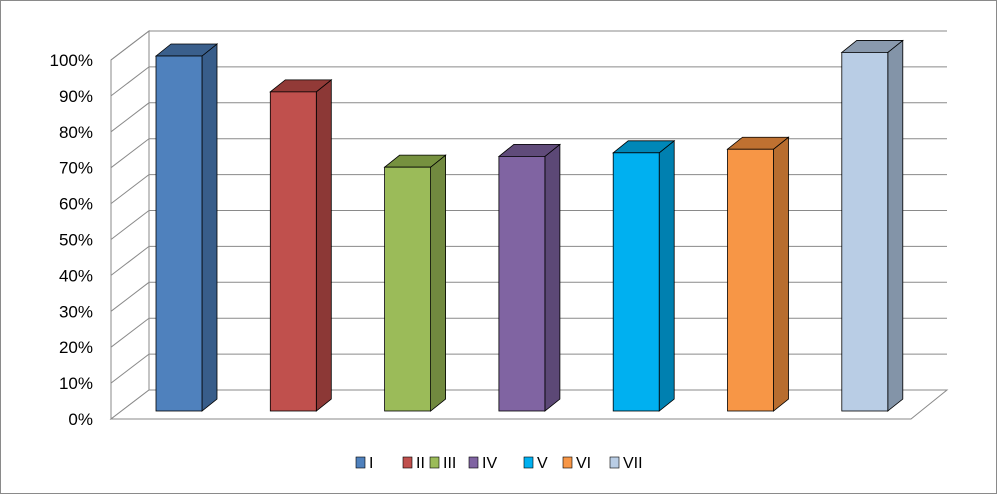 This screenshot has width=997, height=494. Describe the element at coordinates (583, 463) in the screenshot. I see `legend-label: VI` at that location.